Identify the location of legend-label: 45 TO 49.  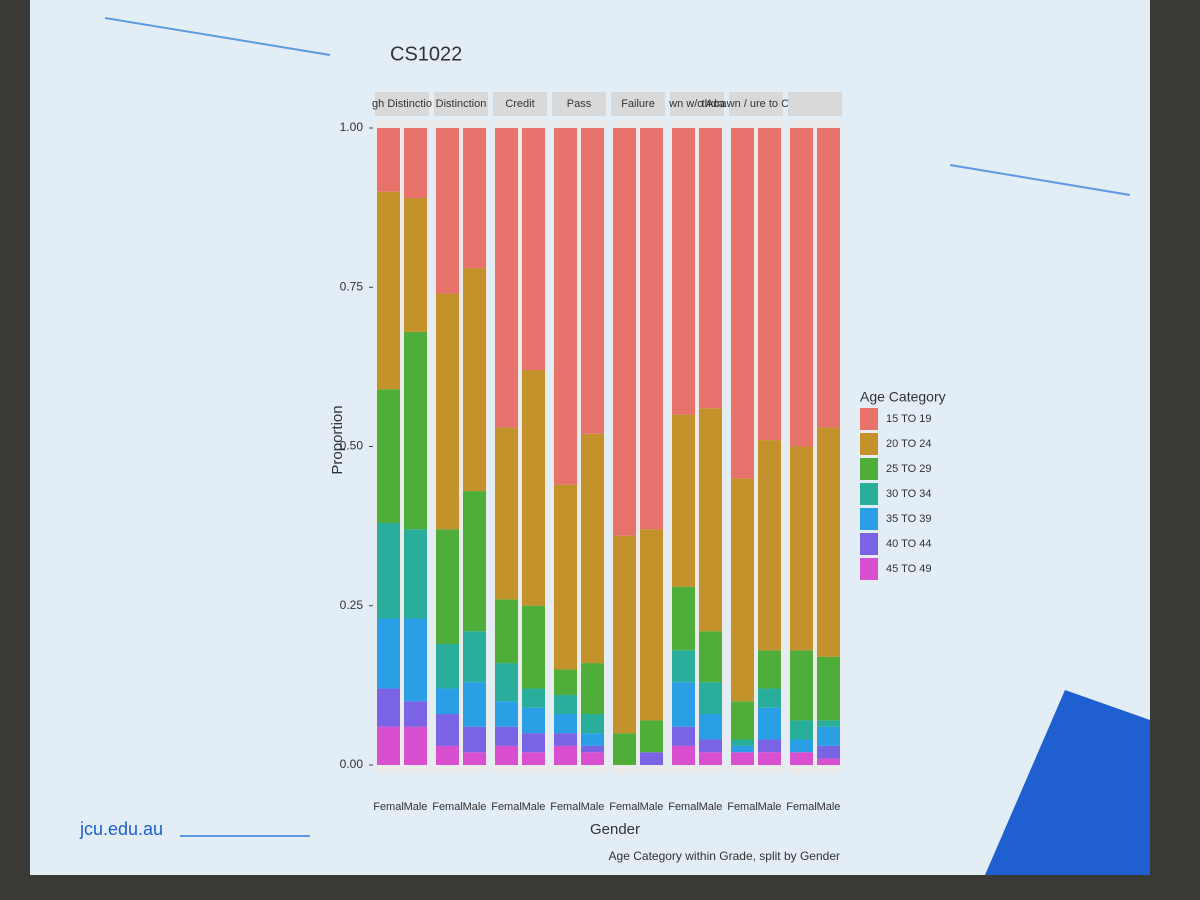
(908, 569).